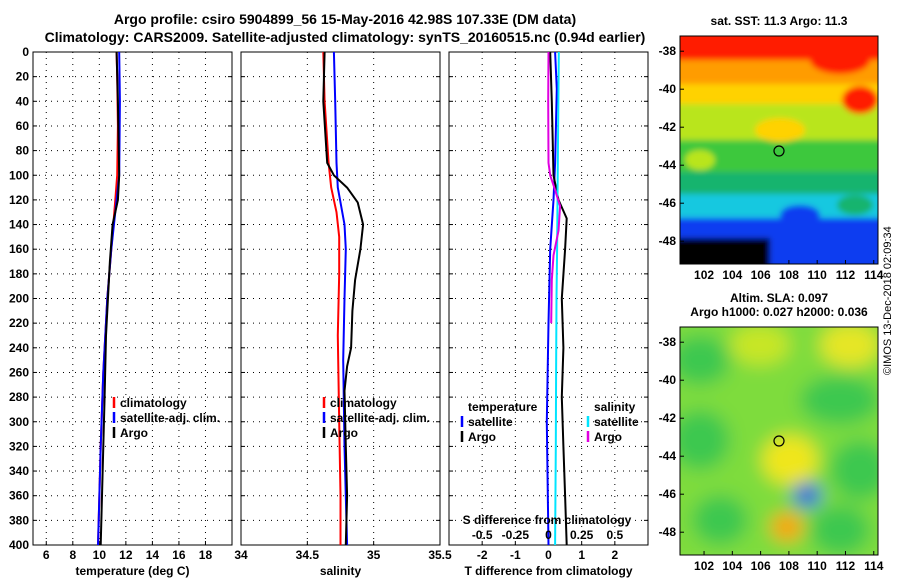  Describe the element at coordinates (888, 300) in the screenshot. I see `credit-text: ©IMOS 13-Dec-2018 02:09:34` at that location.